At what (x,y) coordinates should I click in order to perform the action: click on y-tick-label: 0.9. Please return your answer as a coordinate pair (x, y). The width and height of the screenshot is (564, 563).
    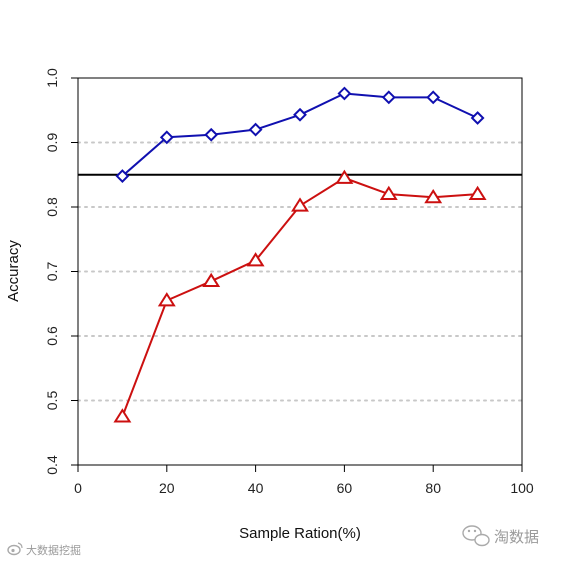
    Looking at the image, I should click on (52, 143).